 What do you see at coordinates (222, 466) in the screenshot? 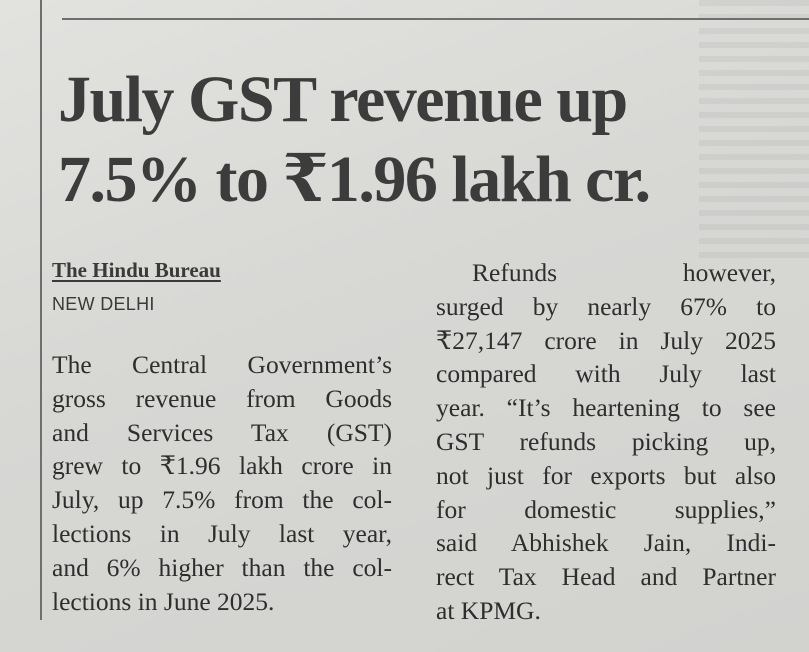
I see `text-line: grew to ₹1.96 lakh crore in` at bounding box center [222, 466].